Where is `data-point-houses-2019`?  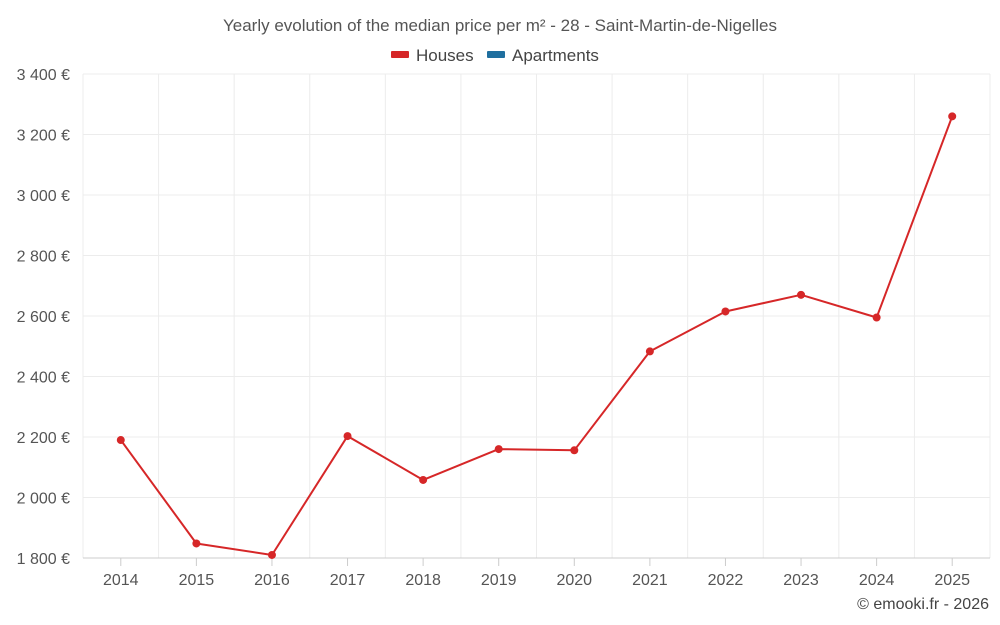 data-point-houses-2019 is located at coordinates (498, 449).